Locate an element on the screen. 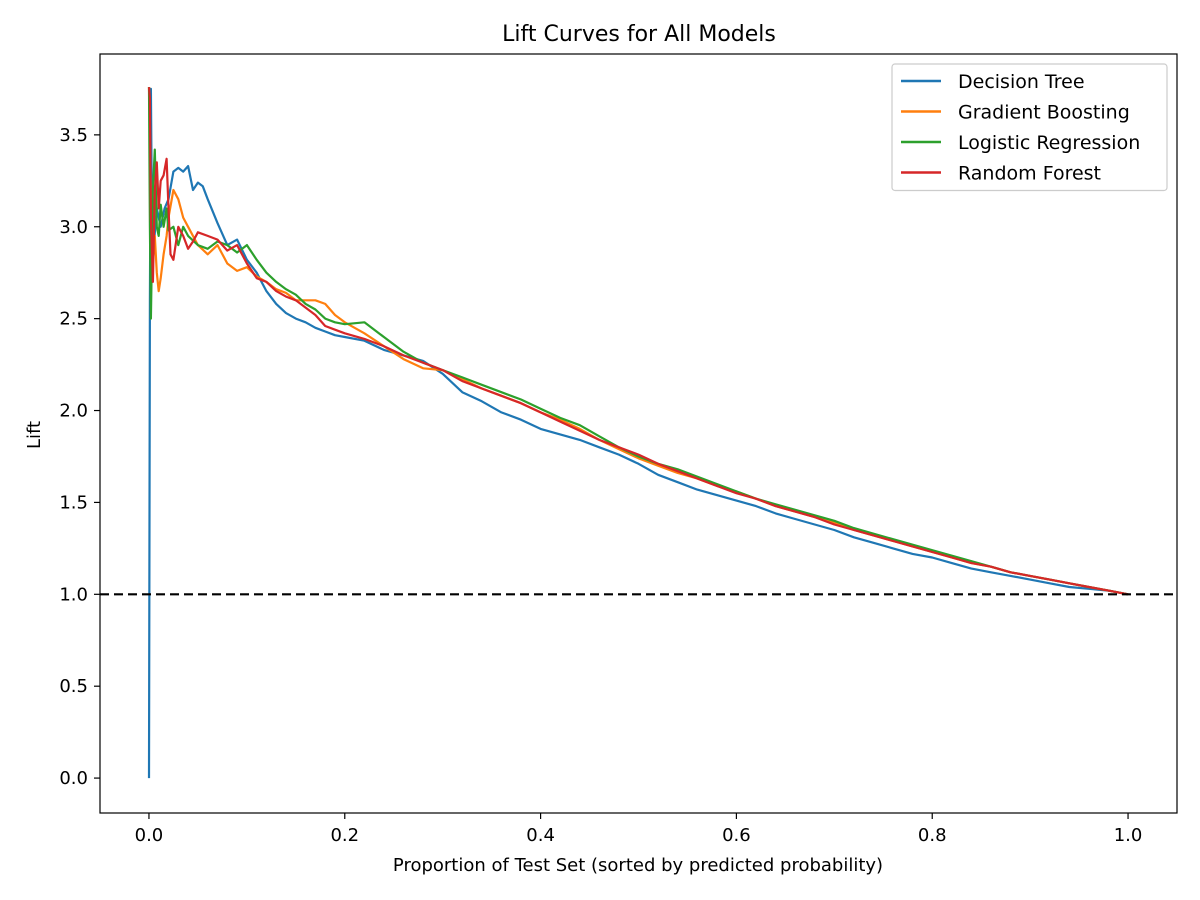  x-tick-label: 1.0 is located at coordinates (1128, 835).